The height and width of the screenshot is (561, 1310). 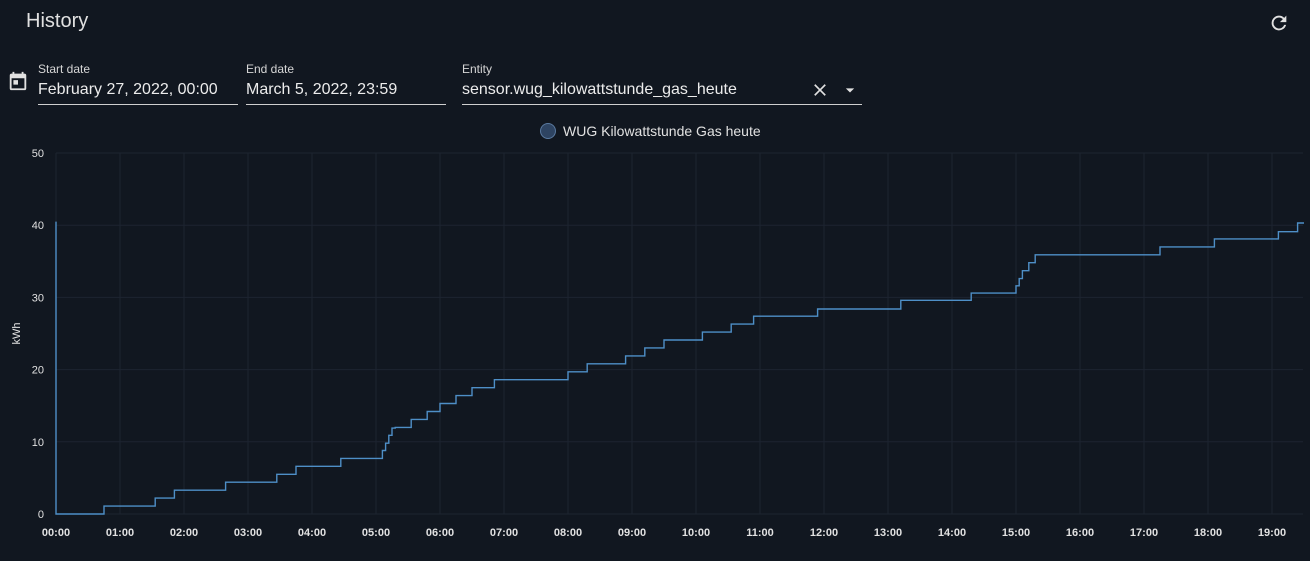 I want to click on x-tick-label: 03:00, so click(x=248, y=533).